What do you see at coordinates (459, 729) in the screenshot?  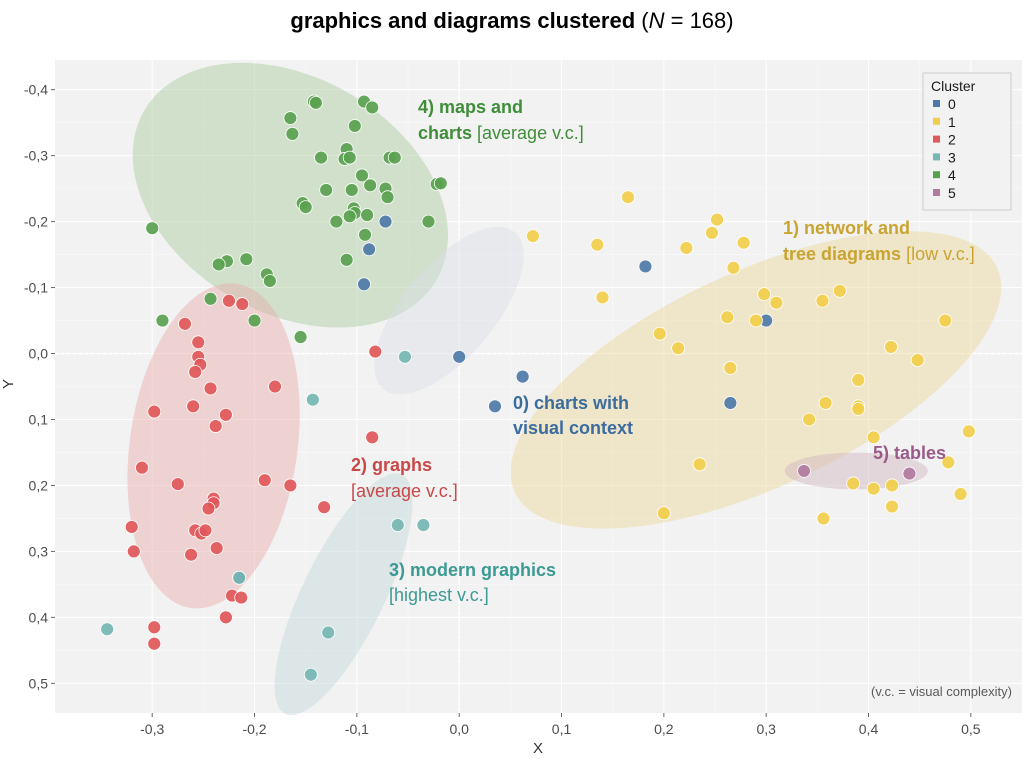 I see `x-tick-label: 0,0` at bounding box center [459, 729].